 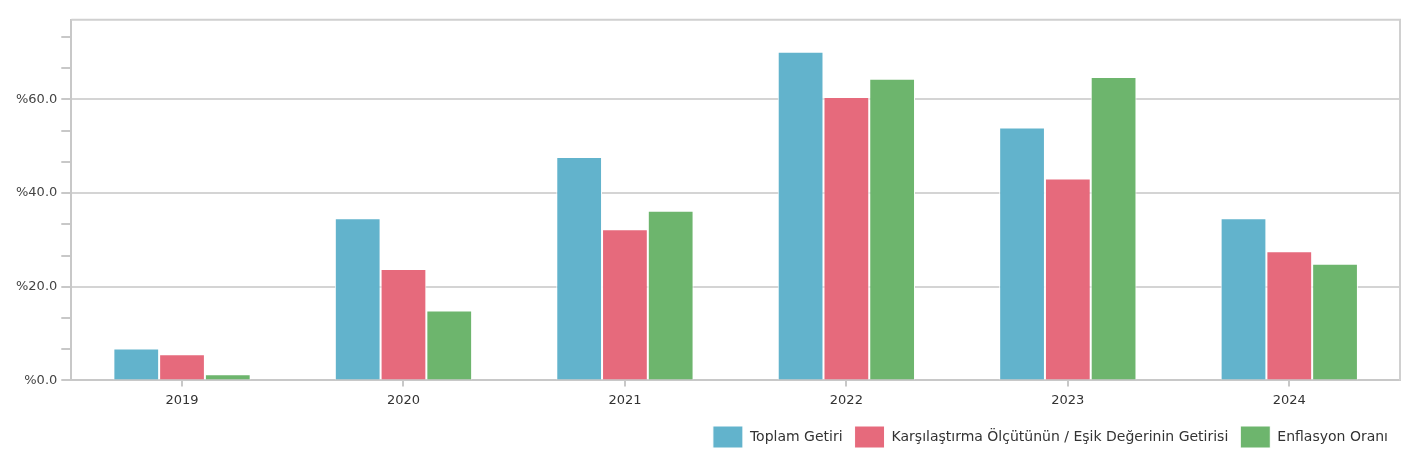 I want to click on x-tick-label: 2020, so click(x=403, y=399).